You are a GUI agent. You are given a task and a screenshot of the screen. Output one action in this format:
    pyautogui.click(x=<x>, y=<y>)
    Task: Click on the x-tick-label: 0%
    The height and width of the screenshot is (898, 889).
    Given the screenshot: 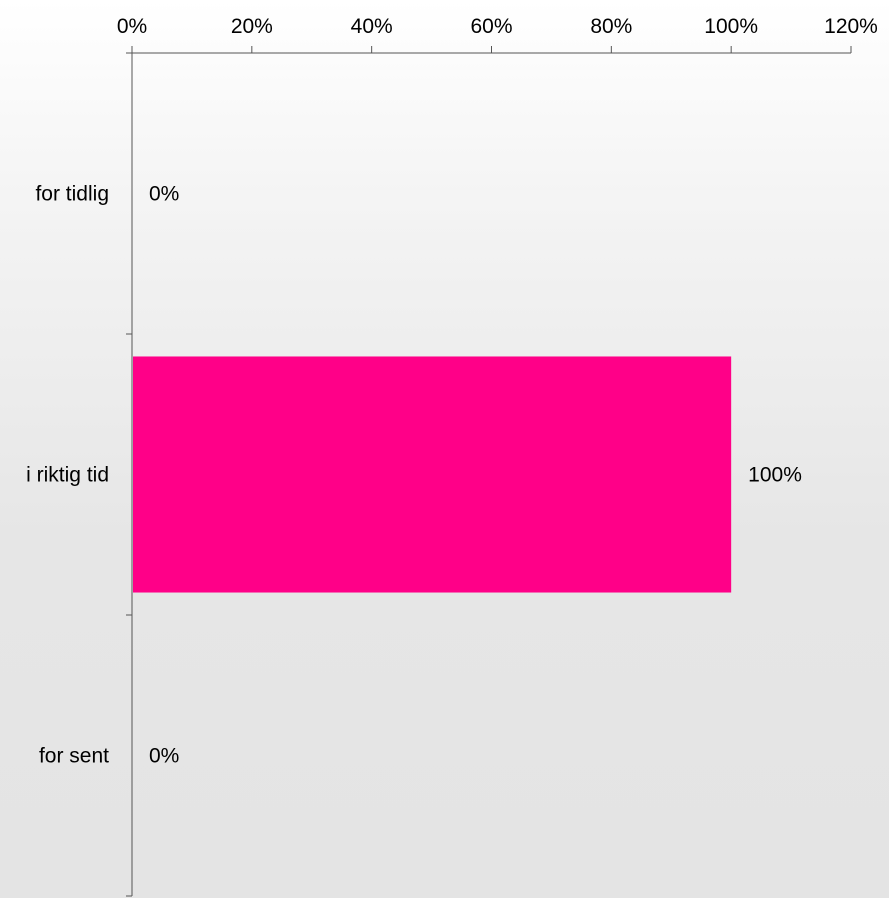 What is the action you would take?
    pyautogui.click(x=132, y=26)
    